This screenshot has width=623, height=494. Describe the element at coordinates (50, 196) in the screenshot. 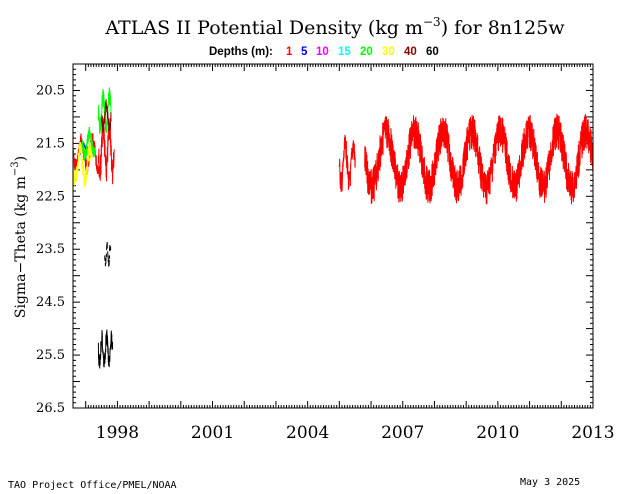

I see `y-tick-label: 22.5` at that location.